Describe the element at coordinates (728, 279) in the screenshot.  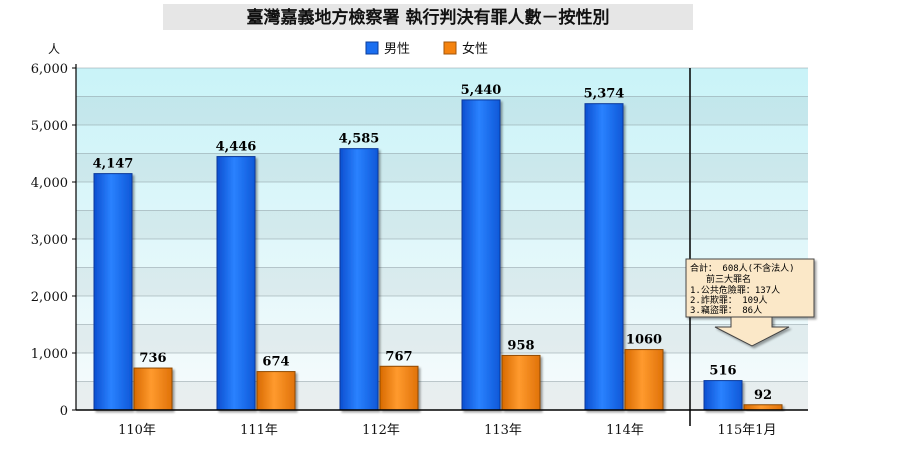
I see `annotation-line-2: 前三大罪名` at that location.